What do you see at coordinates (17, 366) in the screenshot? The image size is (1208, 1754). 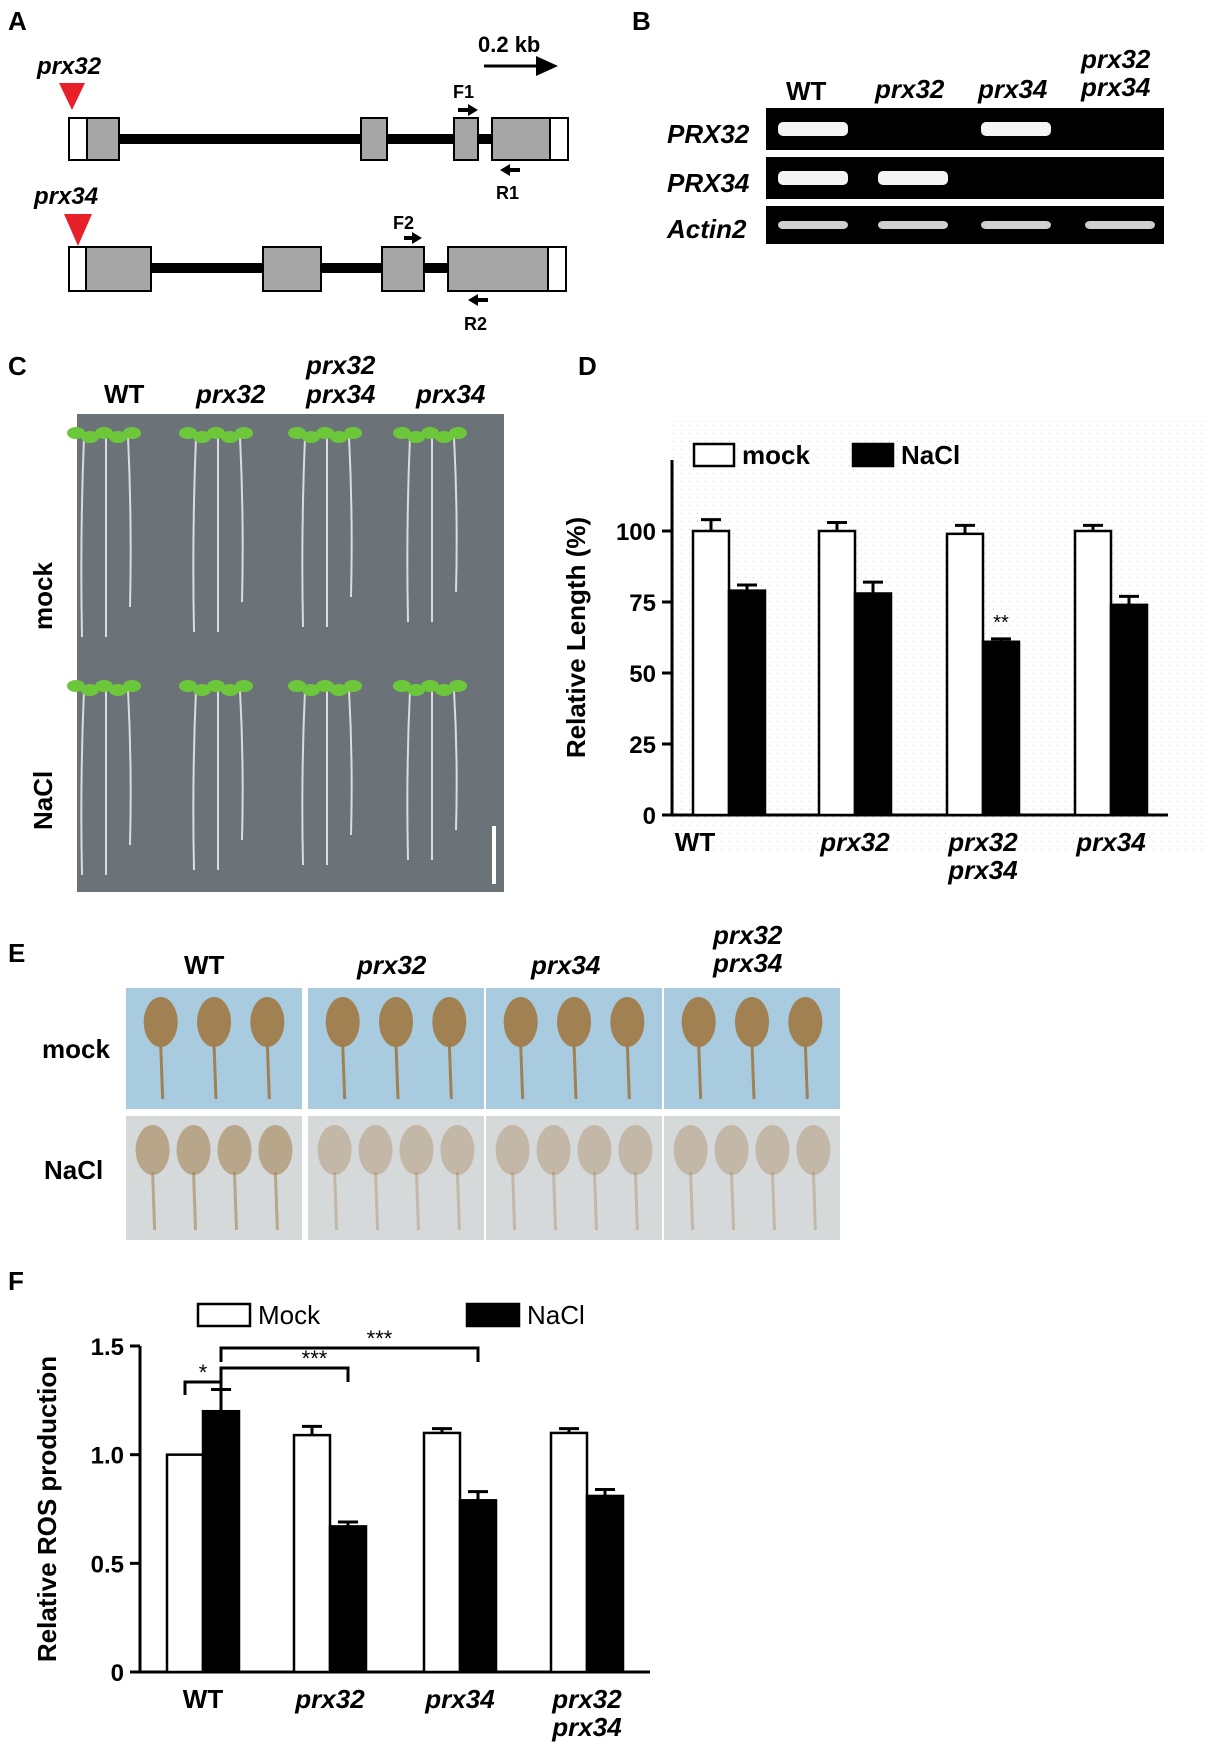 I see `panel-c-letter: C` at bounding box center [17, 366].